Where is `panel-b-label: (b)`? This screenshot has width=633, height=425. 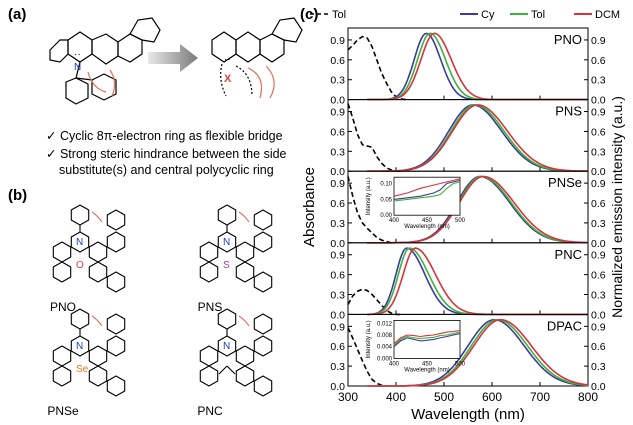
panel-b-label: (b) is located at coordinates (18, 195).